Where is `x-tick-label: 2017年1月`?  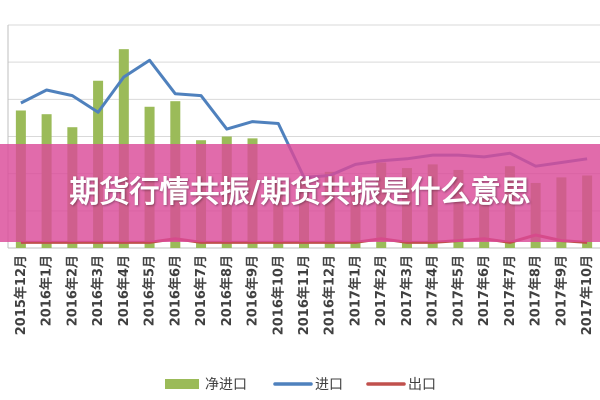 x-tick-label: 2017年1月 is located at coordinates (355, 290).